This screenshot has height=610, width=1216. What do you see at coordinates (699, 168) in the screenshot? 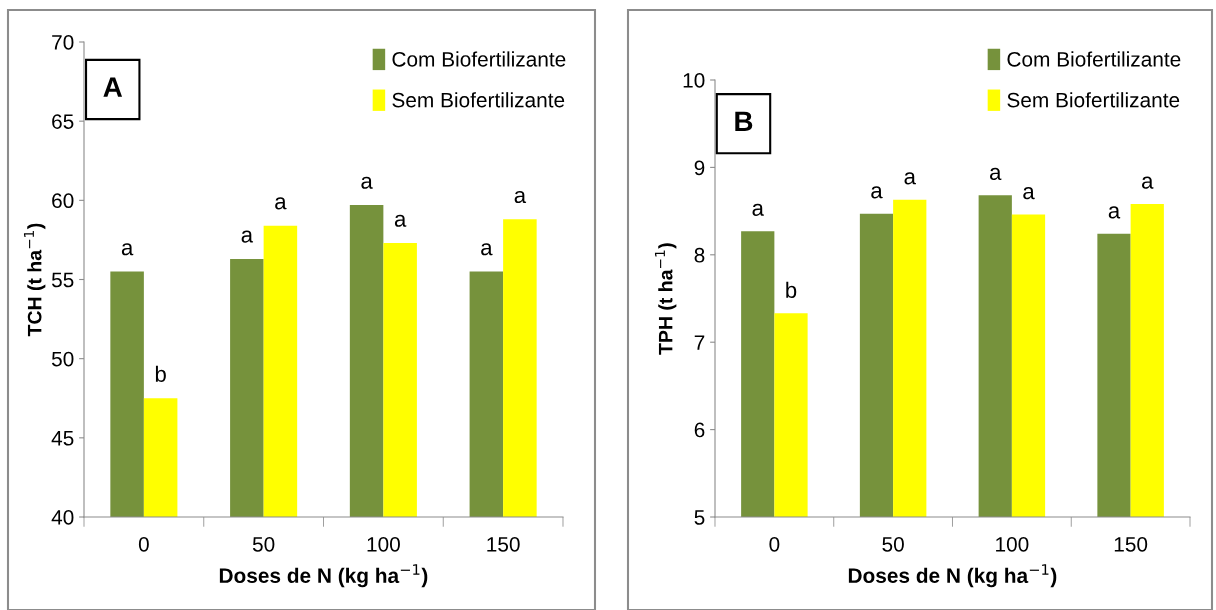
I see `y-tick-label: 9` at bounding box center [699, 168].